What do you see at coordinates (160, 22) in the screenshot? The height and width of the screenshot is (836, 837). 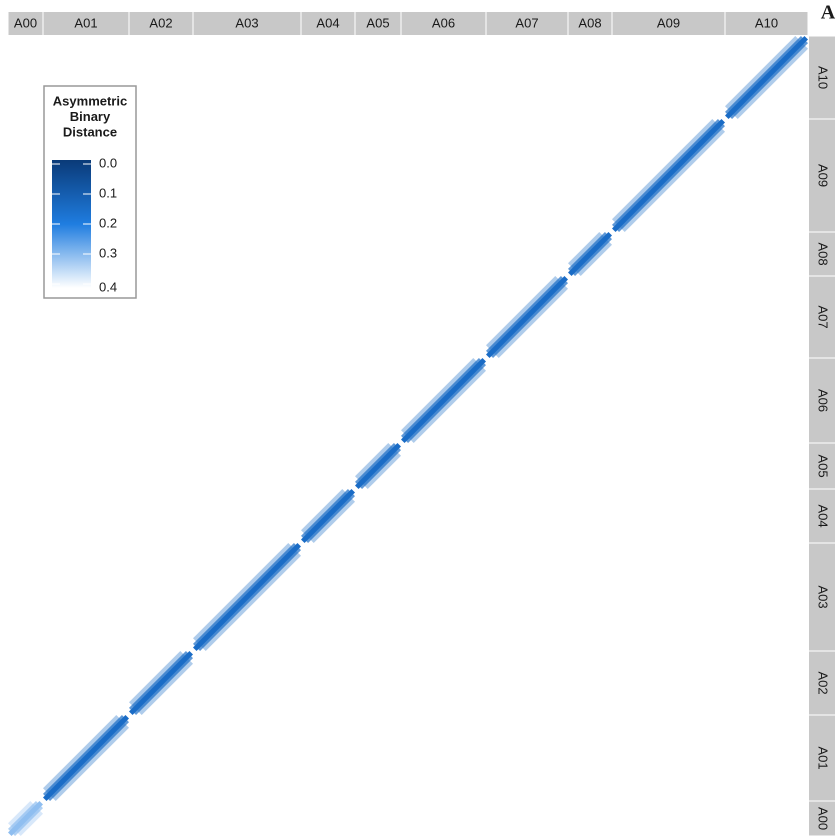 I see `top-strip-label: A02` at bounding box center [160, 22].